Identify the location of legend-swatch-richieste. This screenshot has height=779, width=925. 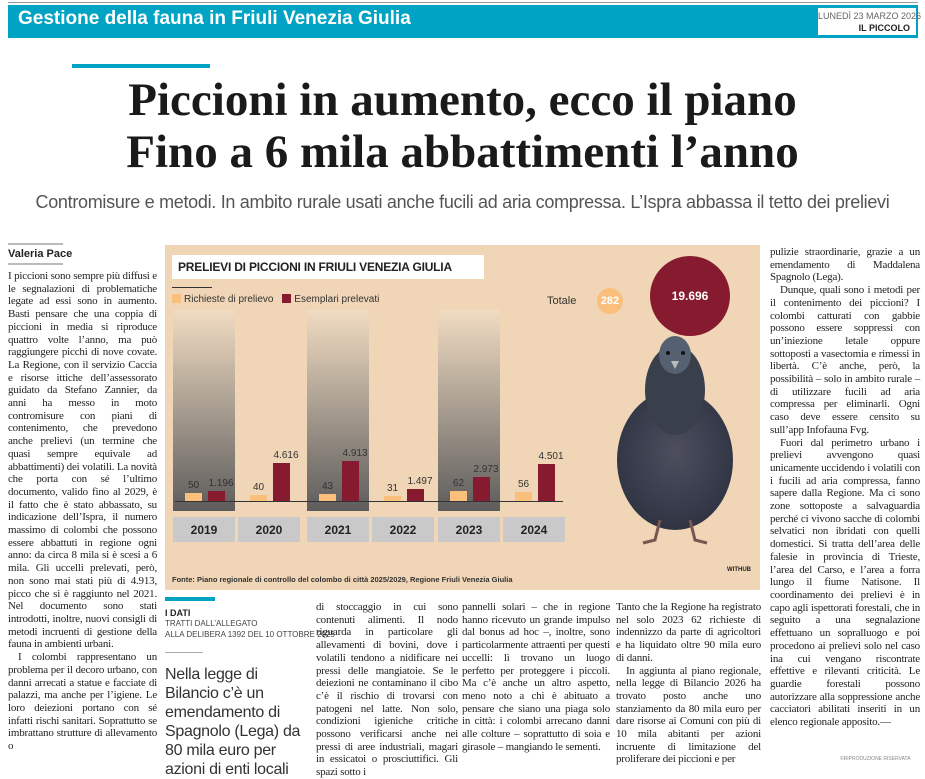
(176, 298).